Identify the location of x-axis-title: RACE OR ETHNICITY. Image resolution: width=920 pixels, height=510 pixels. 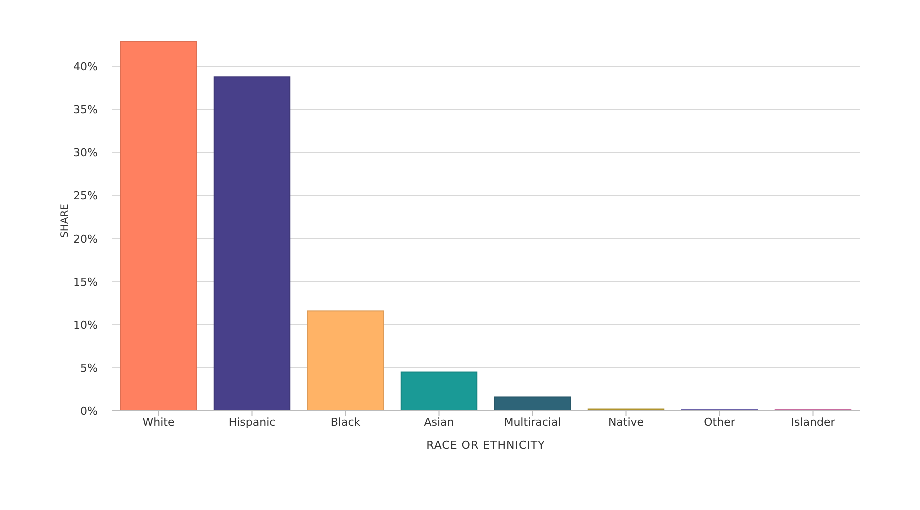
(486, 445).